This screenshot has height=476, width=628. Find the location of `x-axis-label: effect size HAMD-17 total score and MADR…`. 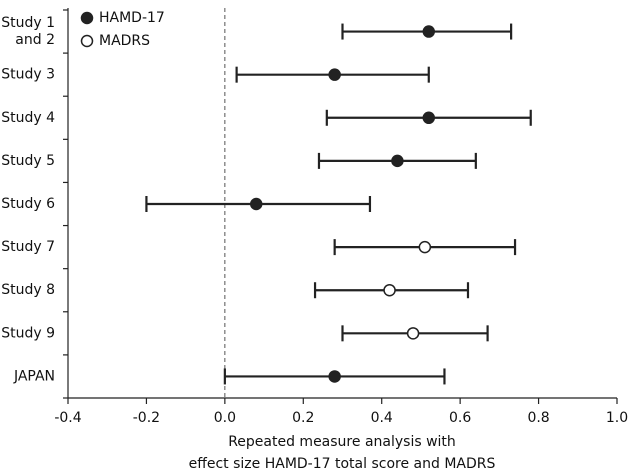

x-axis-label: effect size HAMD-17 total score and MADR… is located at coordinates (342, 464).